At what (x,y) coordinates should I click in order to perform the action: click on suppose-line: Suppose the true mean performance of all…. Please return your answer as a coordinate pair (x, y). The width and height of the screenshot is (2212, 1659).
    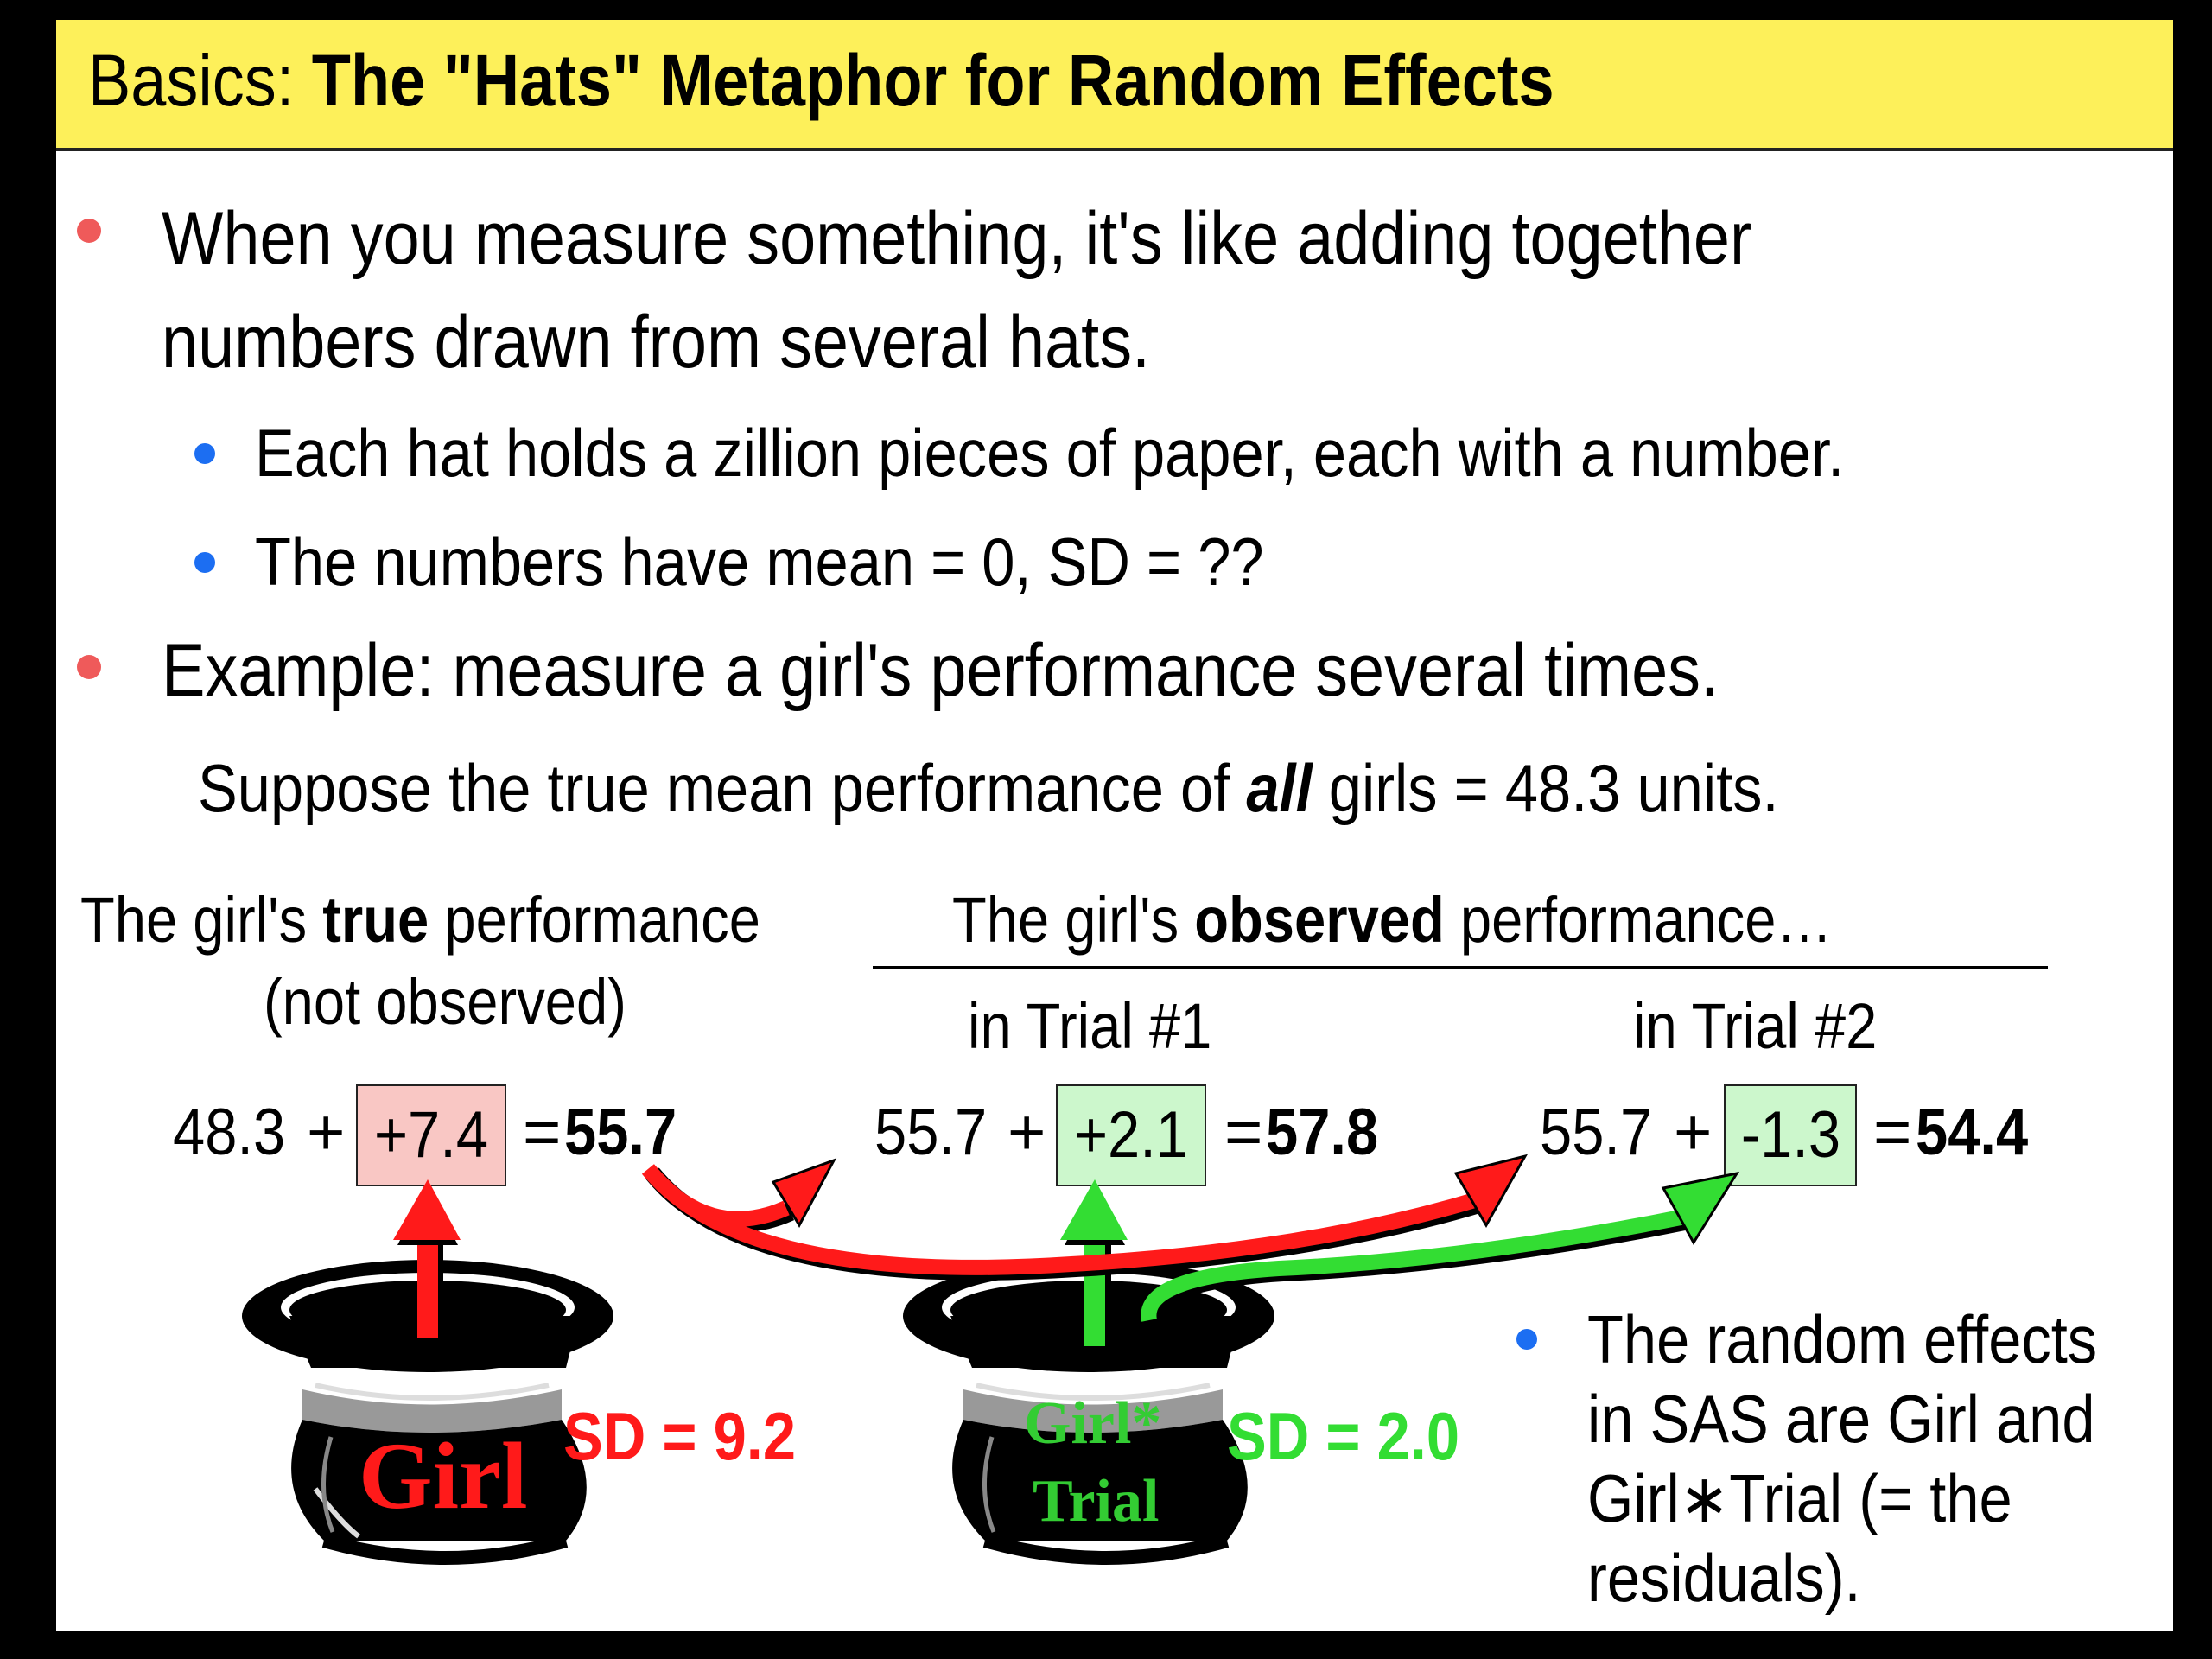
    Looking at the image, I should click on (988, 788).